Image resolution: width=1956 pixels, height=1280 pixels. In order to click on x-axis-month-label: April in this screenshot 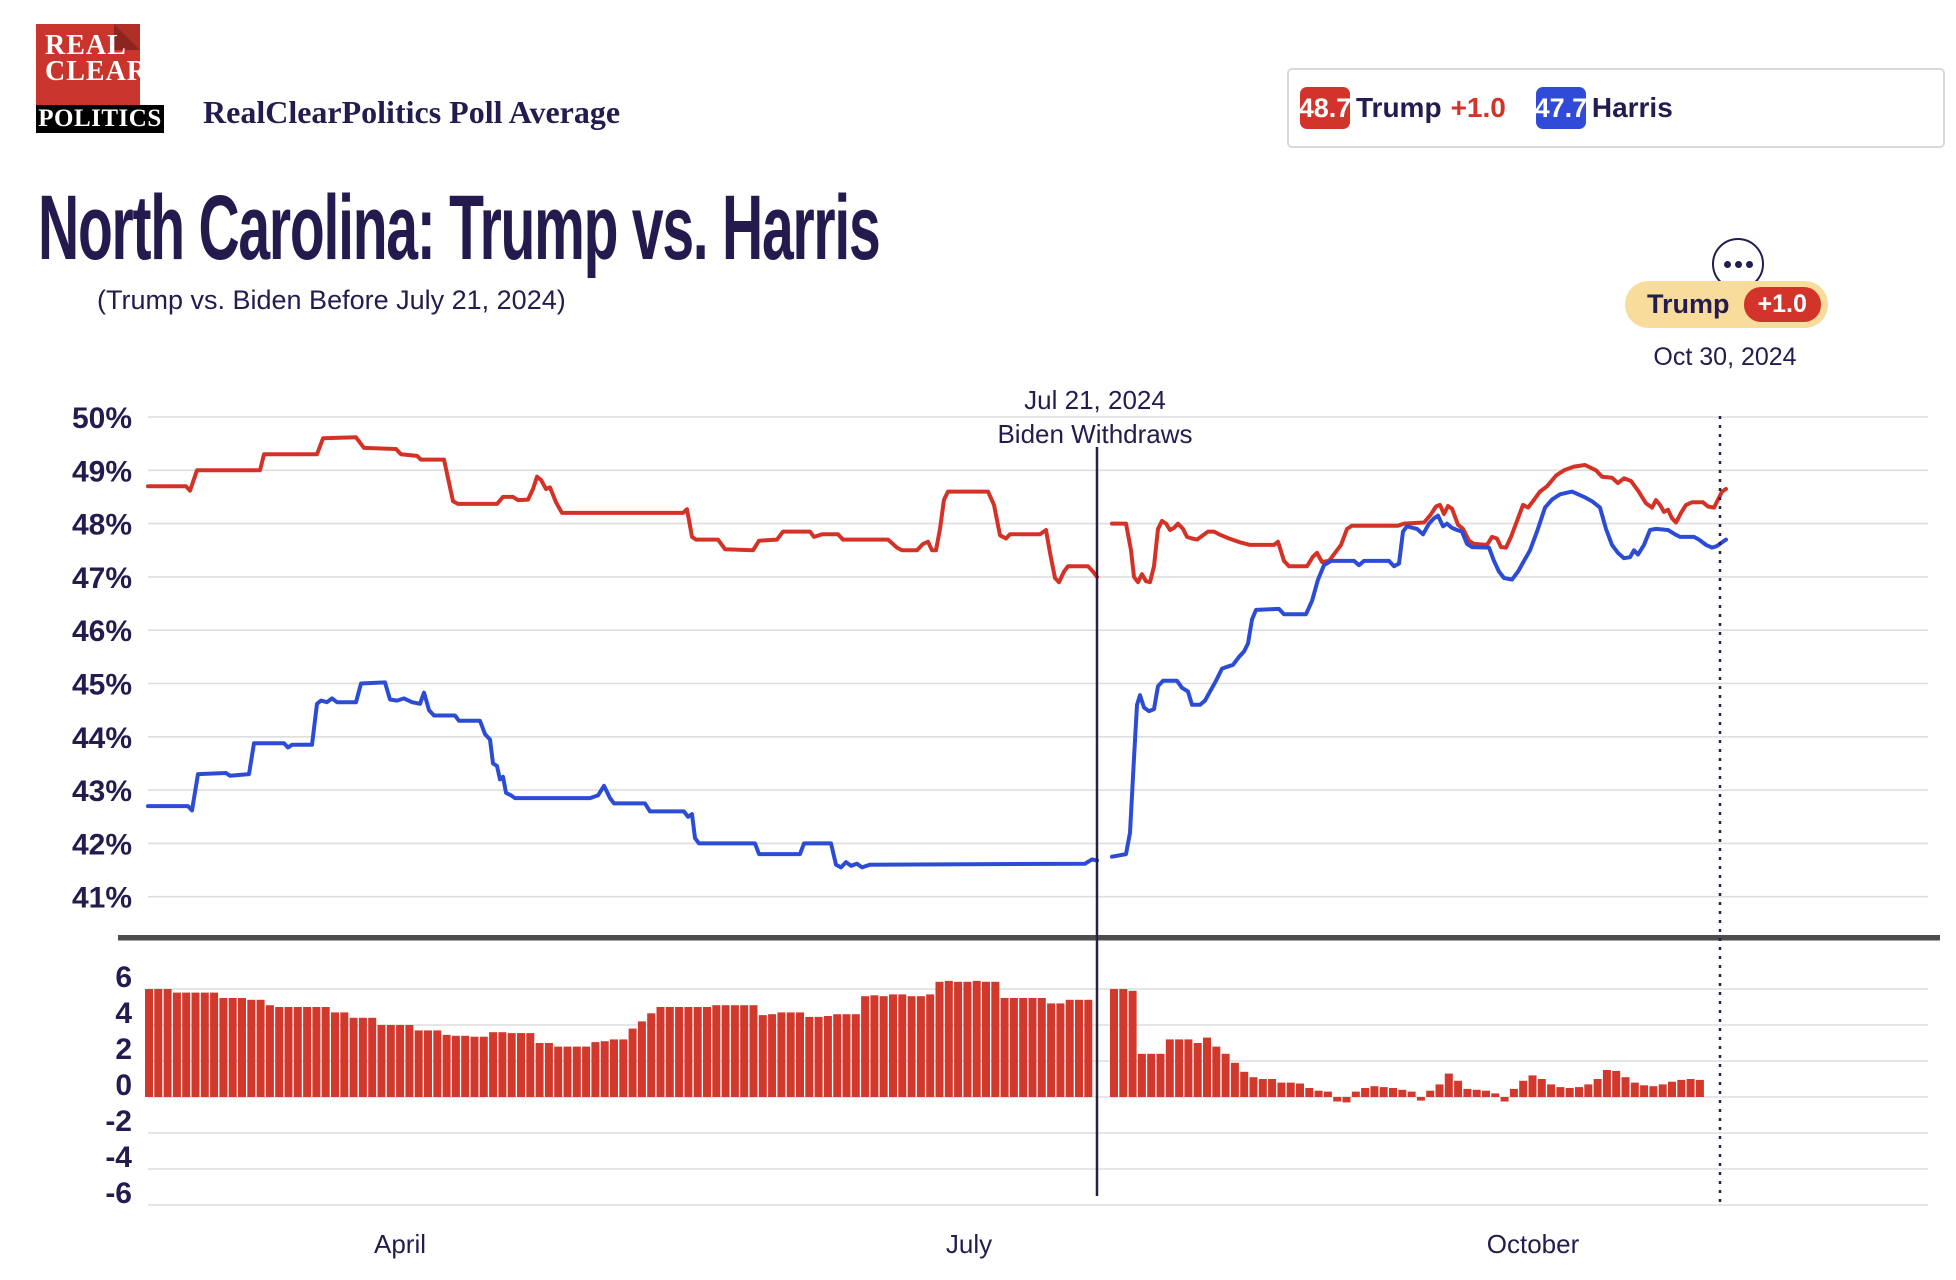, I will do `click(400, 1244)`.